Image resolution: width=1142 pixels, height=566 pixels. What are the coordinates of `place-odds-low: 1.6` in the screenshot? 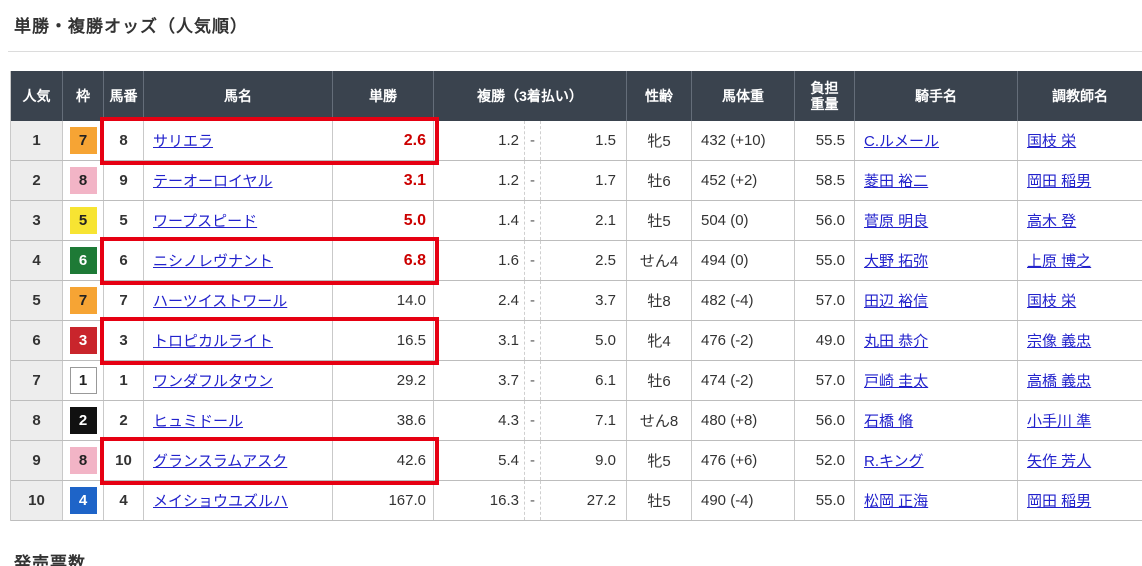 It's located at (508, 260).